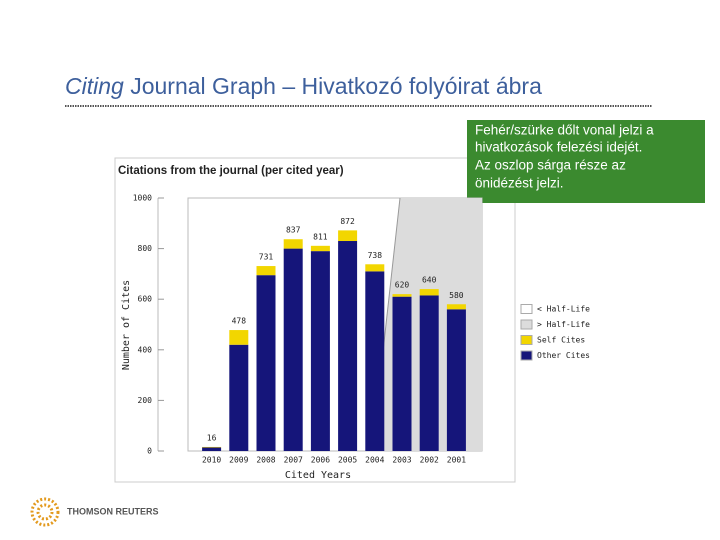  I want to click on x-tick-label: 2009, so click(238, 460).